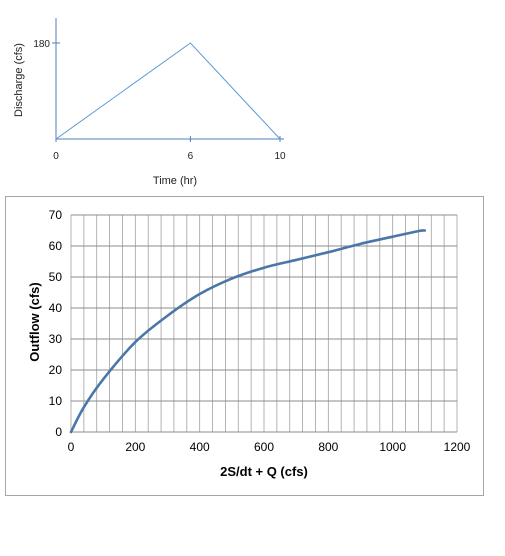 The width and height of the screenshot is (505, 556). I want to click on rating-curve-x-tick-label: 600, so click(264, 447).